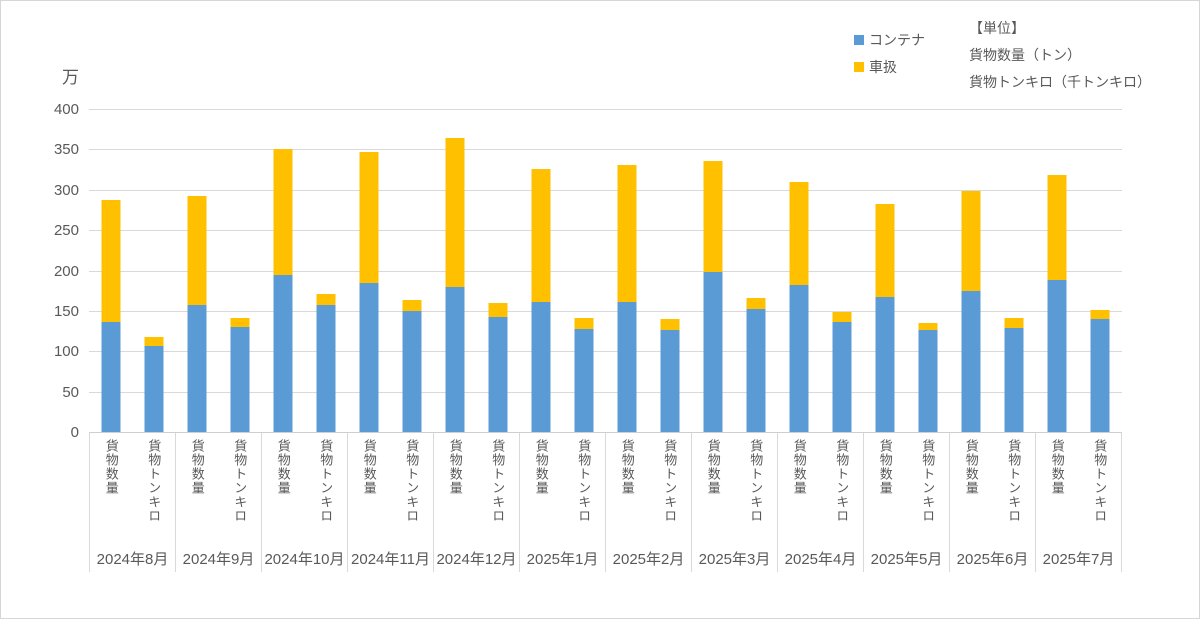  Describe the element at coordinates (734, 559) in the screenshot. I see `month-label: 2025年3月` at that location.